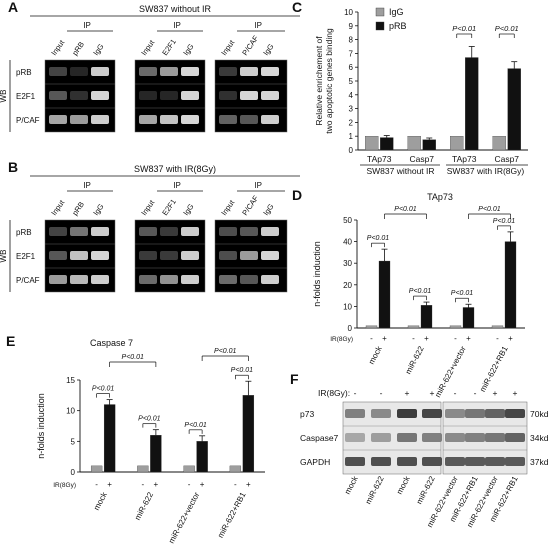 This screenshot has width=550, height=554. What do you see at coordinates (400, 171) in the screenshot?
I see `group-label: SW837 without IR` at bounding box center [400, 171].